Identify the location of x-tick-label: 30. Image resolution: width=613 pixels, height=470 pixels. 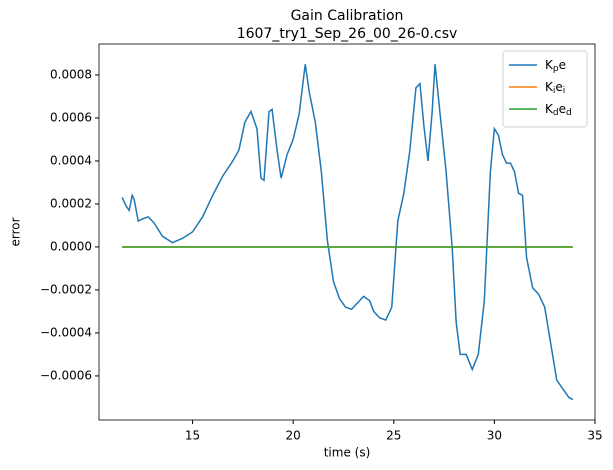
(494, 436).